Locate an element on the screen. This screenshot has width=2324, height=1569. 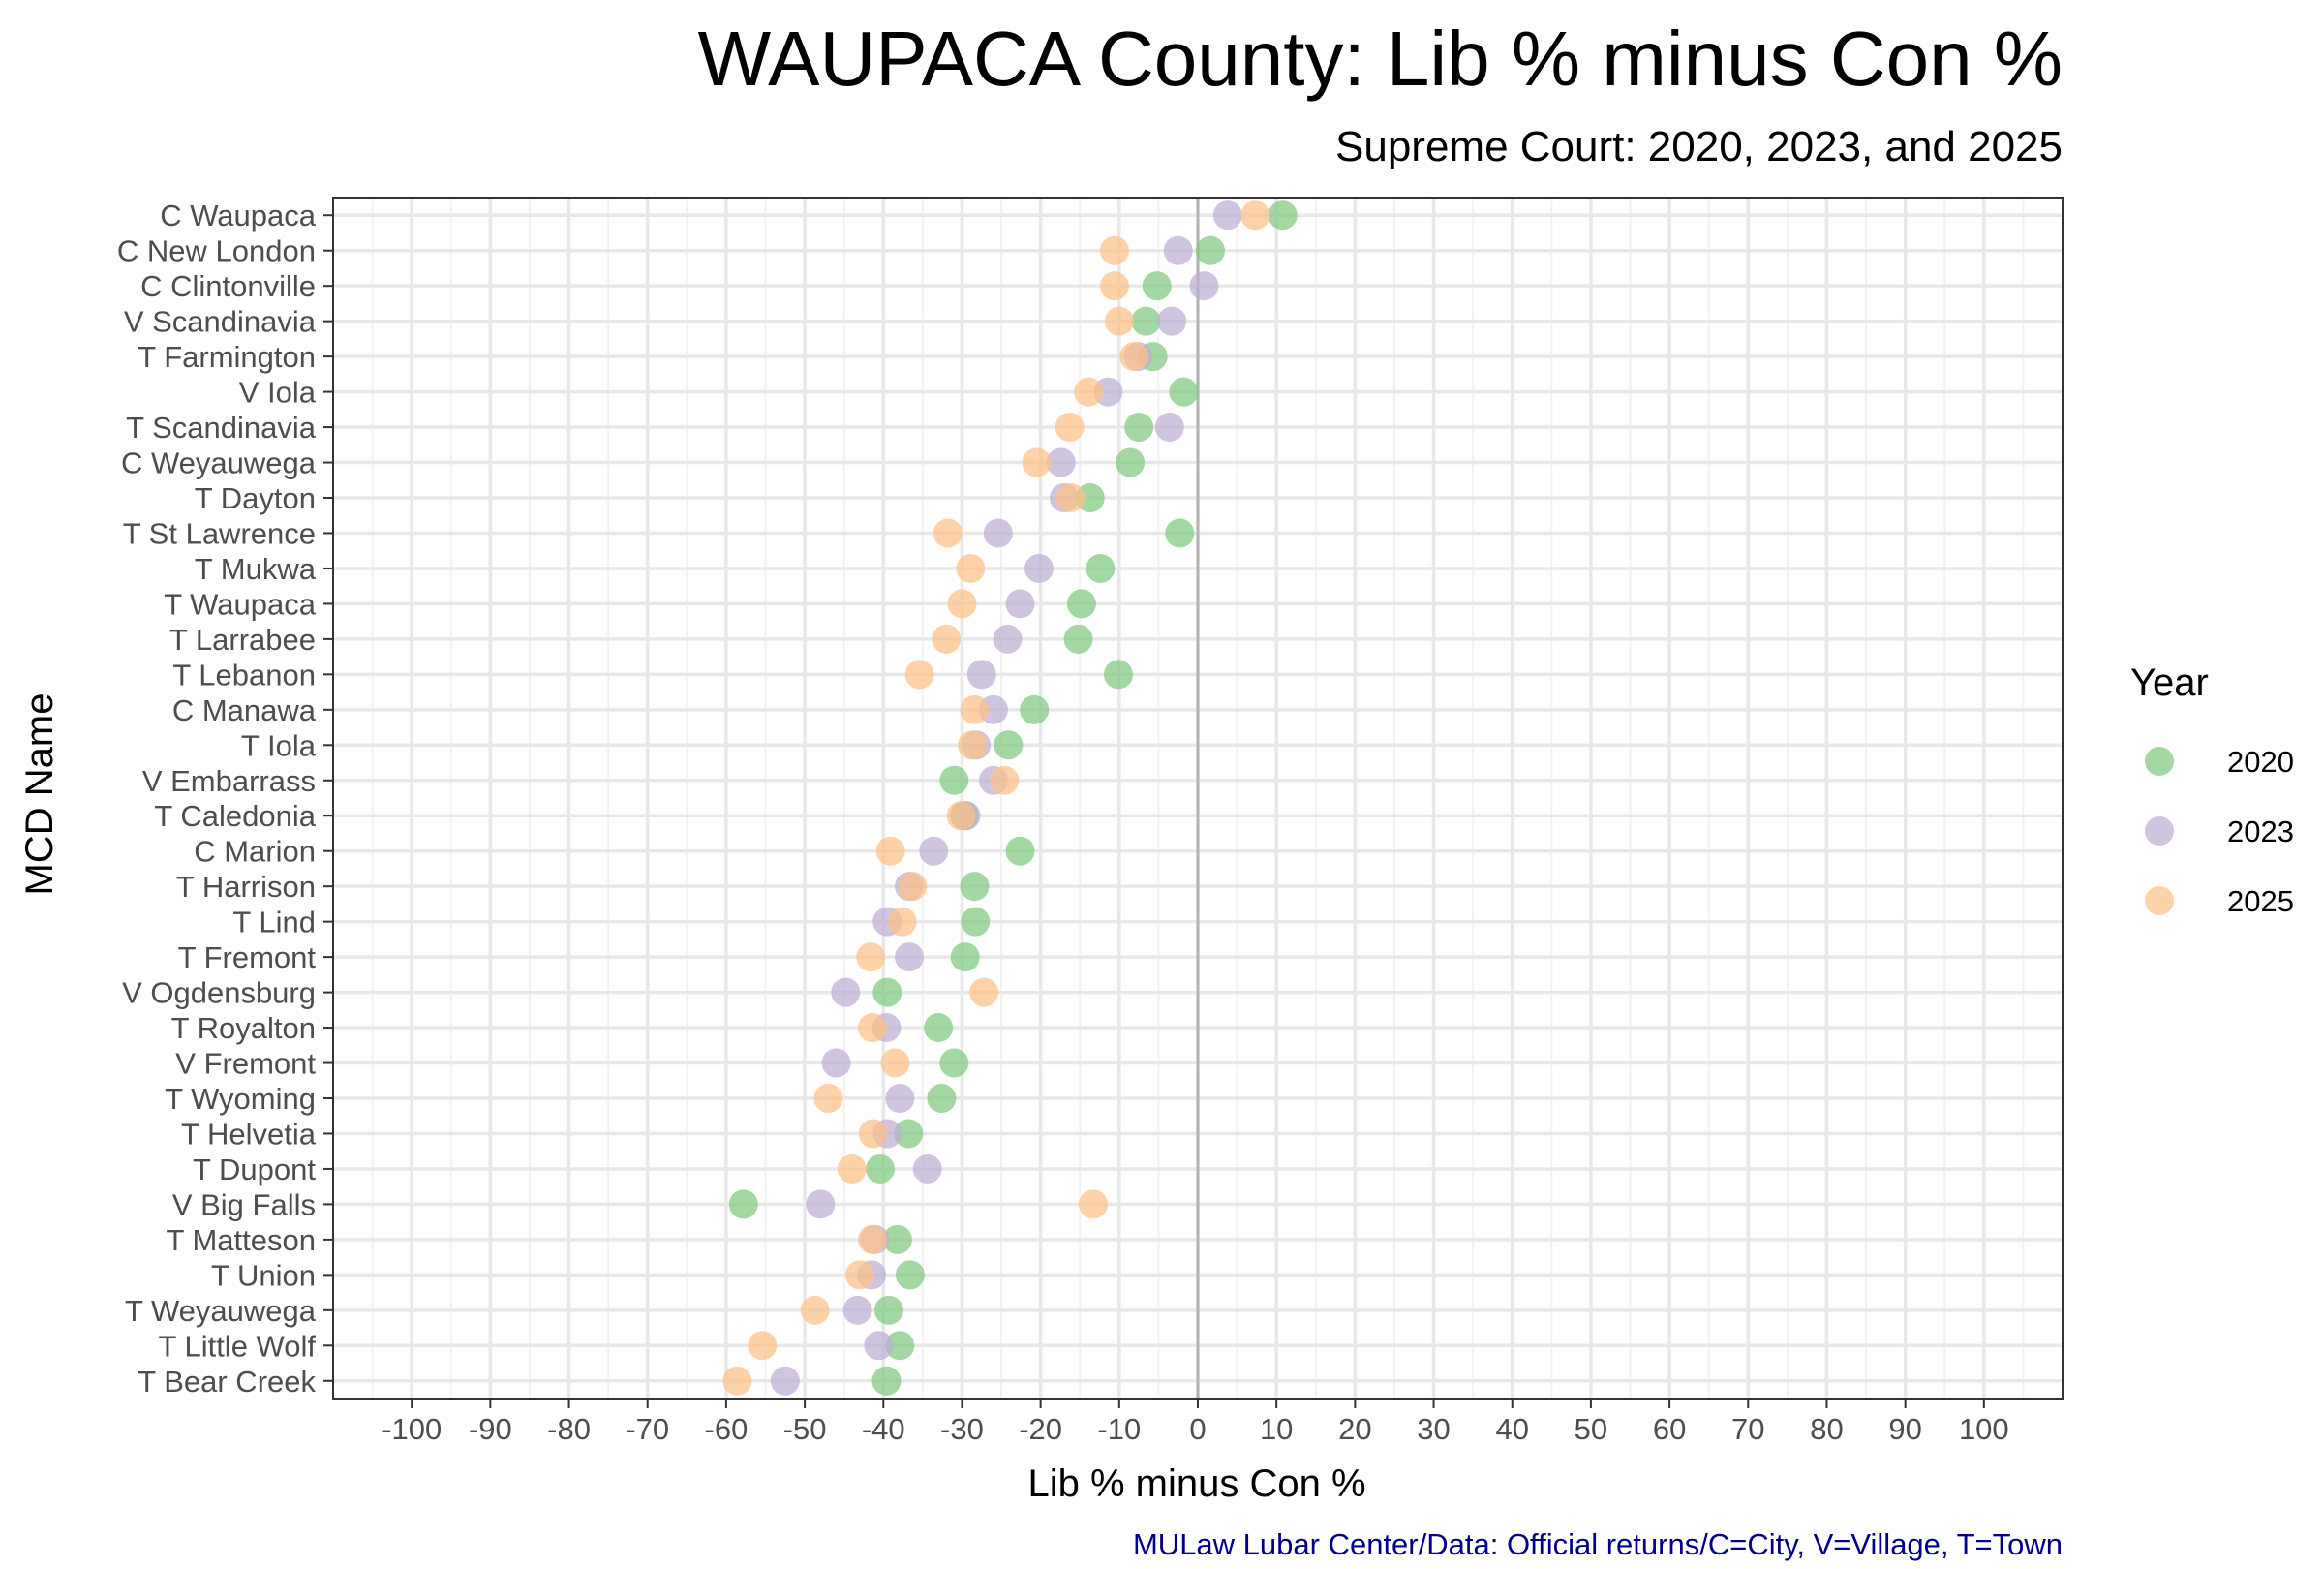
x-tick-label: 80 is located at coordinates (1827, 1429).